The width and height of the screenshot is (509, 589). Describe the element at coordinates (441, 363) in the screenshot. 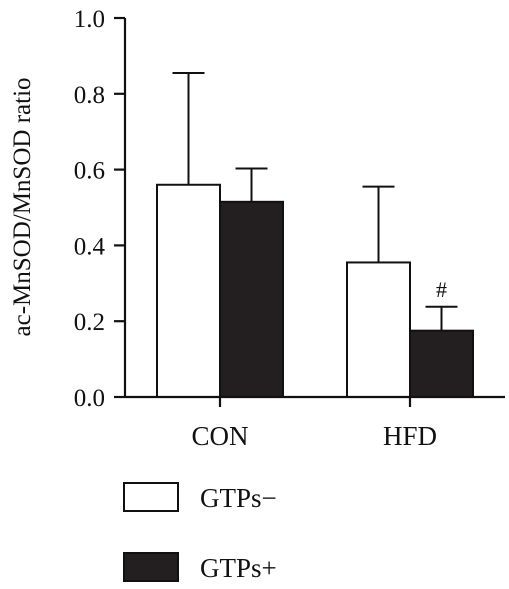

I see `bar-hfd-gtps-plus` at that location.